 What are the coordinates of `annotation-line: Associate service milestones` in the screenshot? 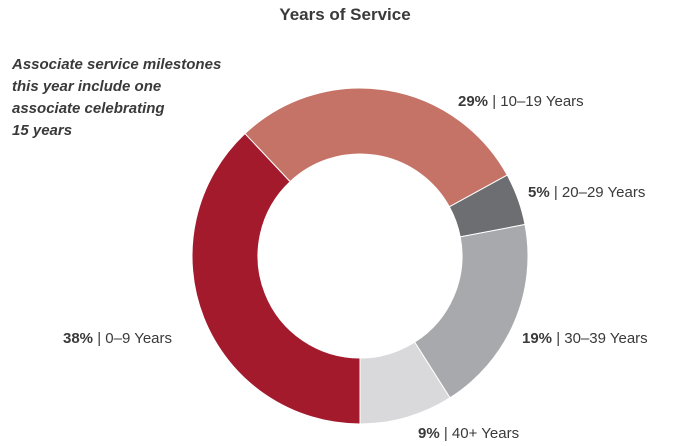 It's located at (117, 64).